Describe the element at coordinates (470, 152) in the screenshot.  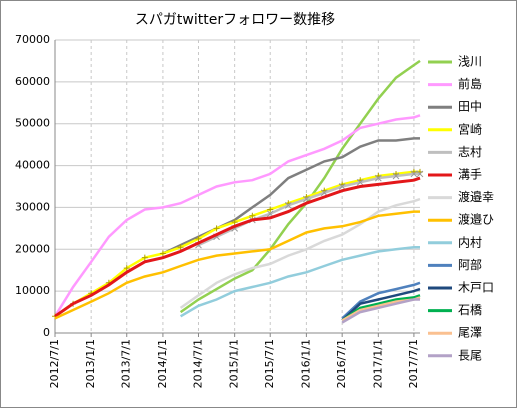
I see `legend-label: 志村` at that location.